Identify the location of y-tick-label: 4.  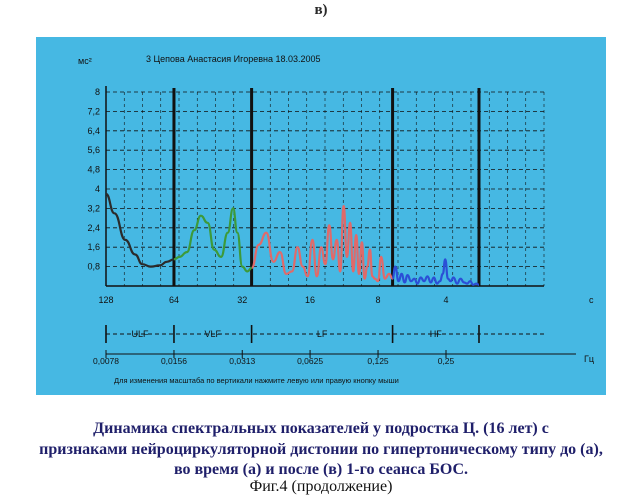
(97, 189).